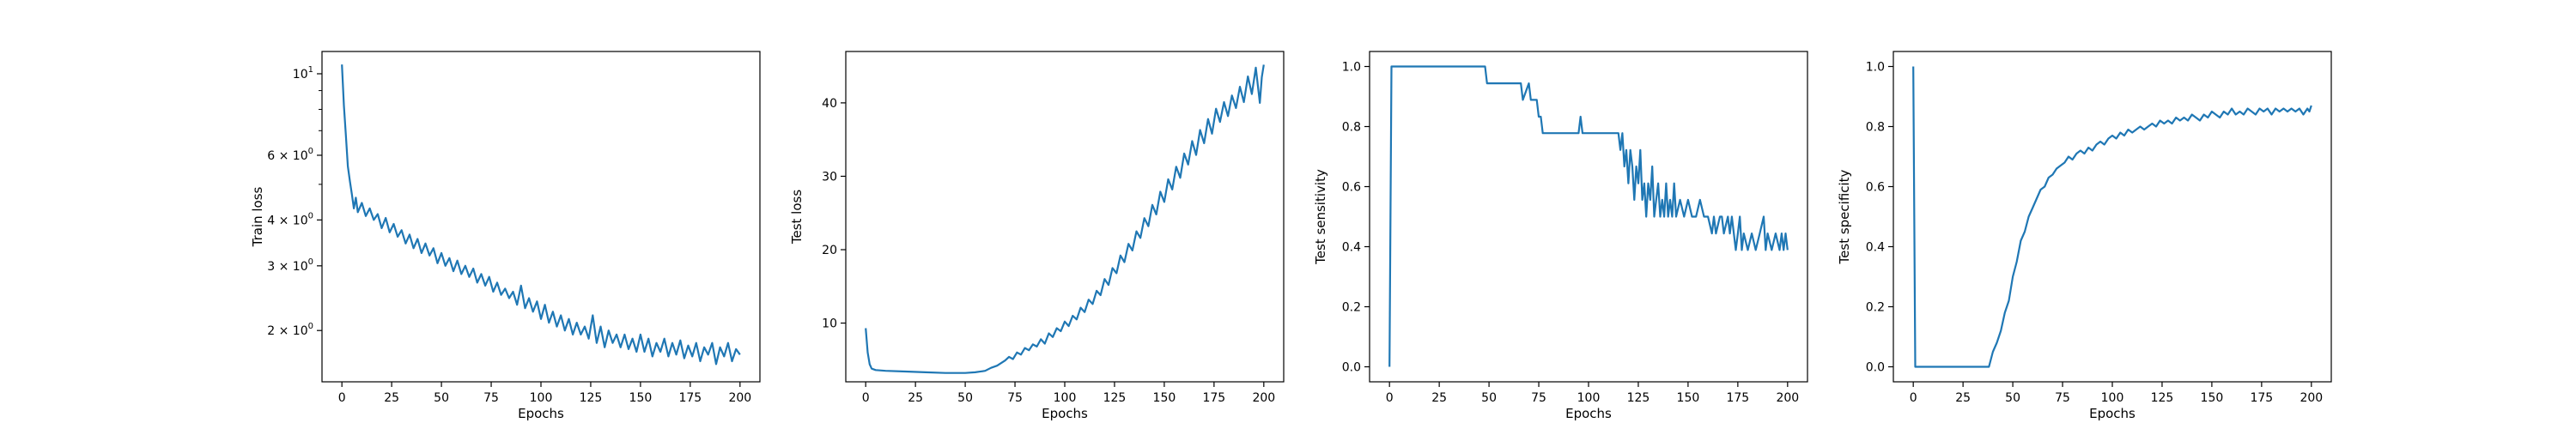  Describe the element at coordinates (290, 330) in the screenshot. I see `y-tick-label: 2 × 100` at that location.